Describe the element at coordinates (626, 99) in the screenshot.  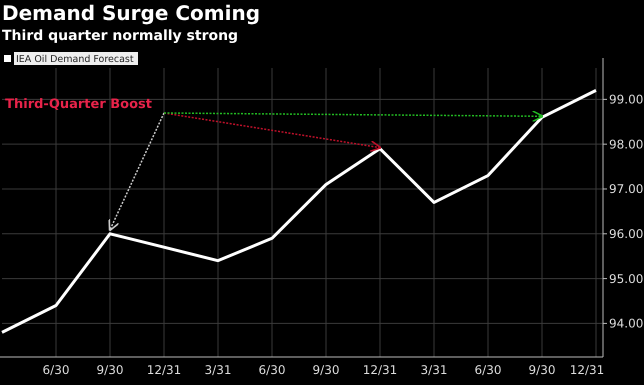
I see `y-tick-label: 99.00` at that location.